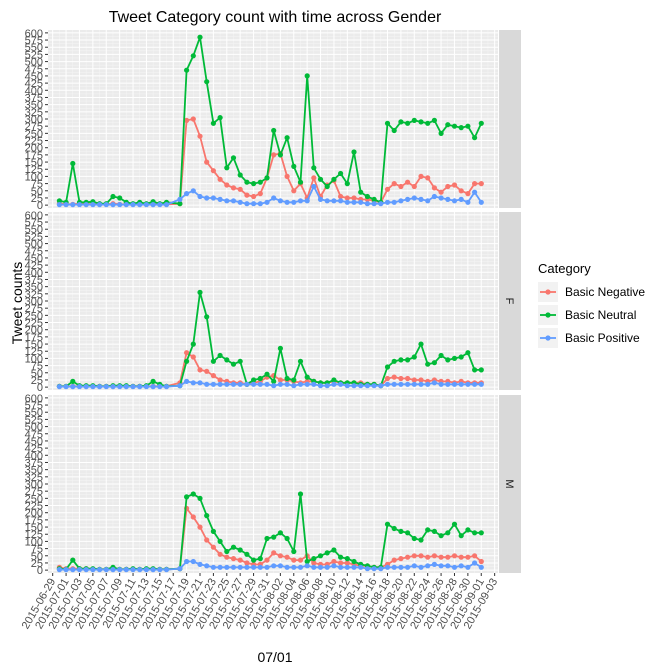  I want to click on x-axis-title: 07/01, so click(274, 657).